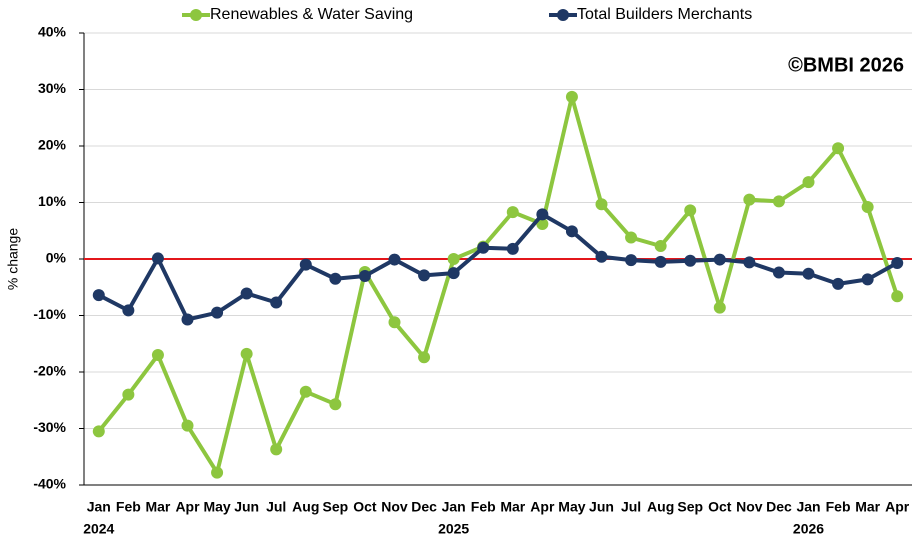  What do you see at coordinates (49, 484) in the screenshot?
I see `y-tick-label: -40%` at bounding box center [49, 484].